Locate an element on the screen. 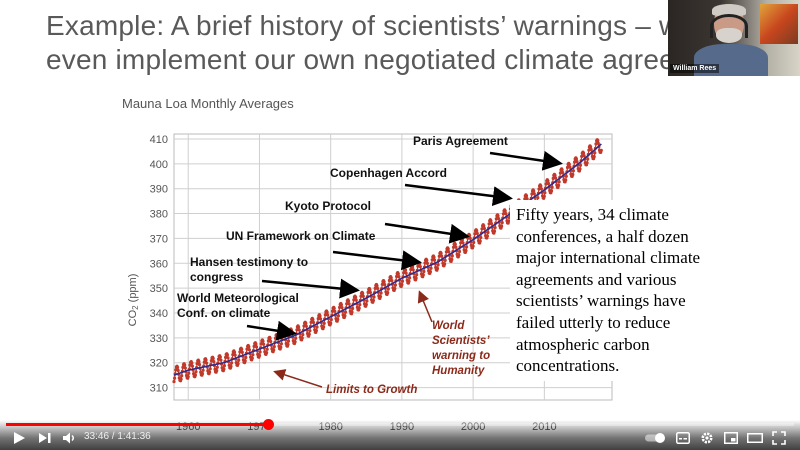 The image size is (800, 450). y-tick-label: 310 is located at coordinates (159, 389).